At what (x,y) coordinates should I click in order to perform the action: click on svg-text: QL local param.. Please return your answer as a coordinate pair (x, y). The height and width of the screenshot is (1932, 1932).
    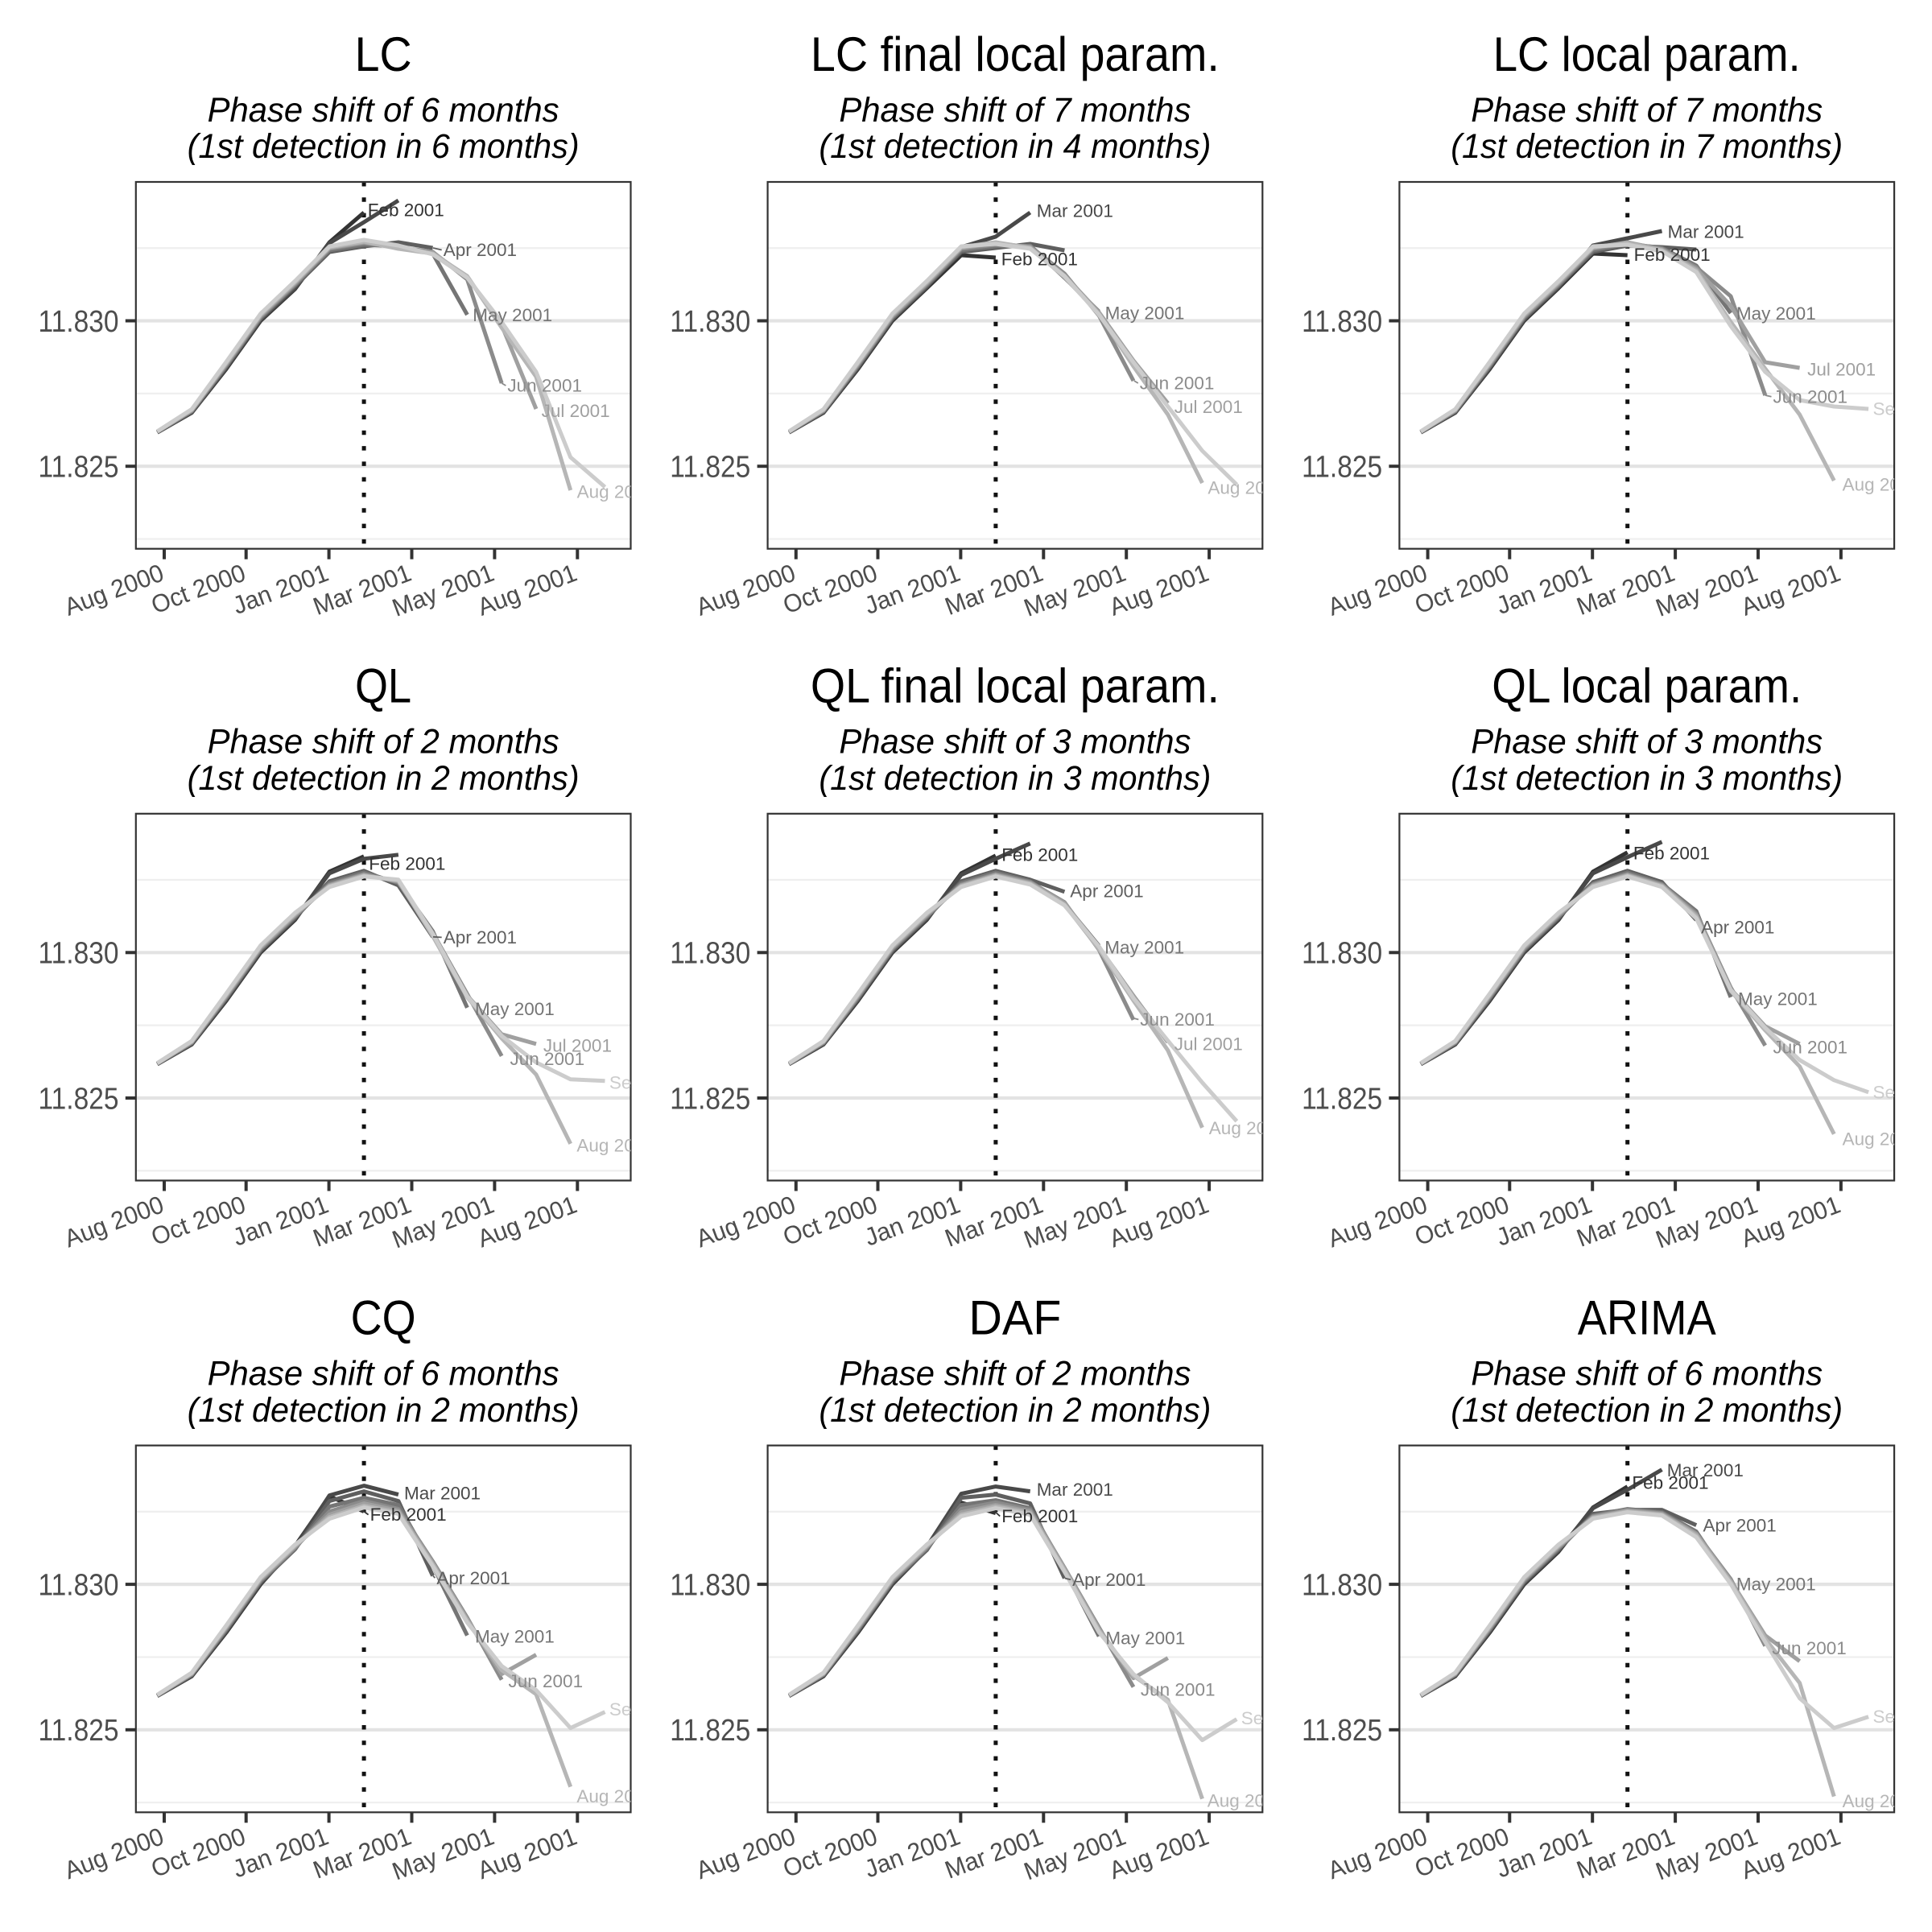
    Looking at the image, I should click on (1647, 686).